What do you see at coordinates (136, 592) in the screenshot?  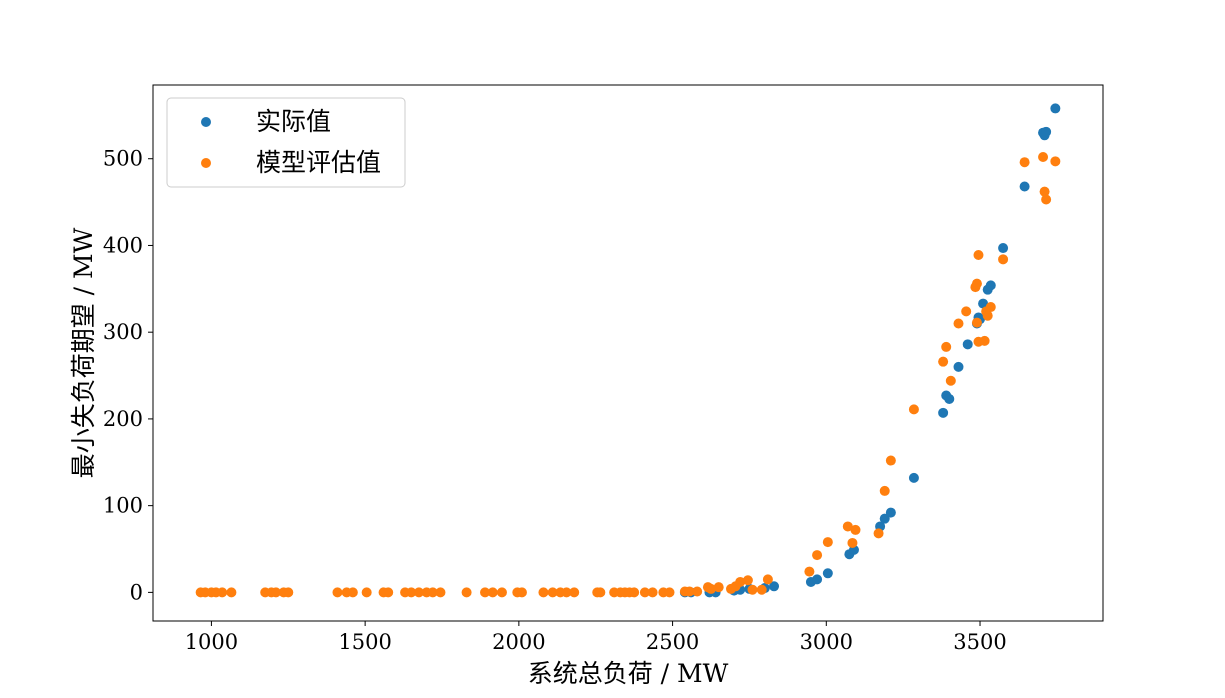 I see `y-tick-label: 0` at bounding box center [136, 592].